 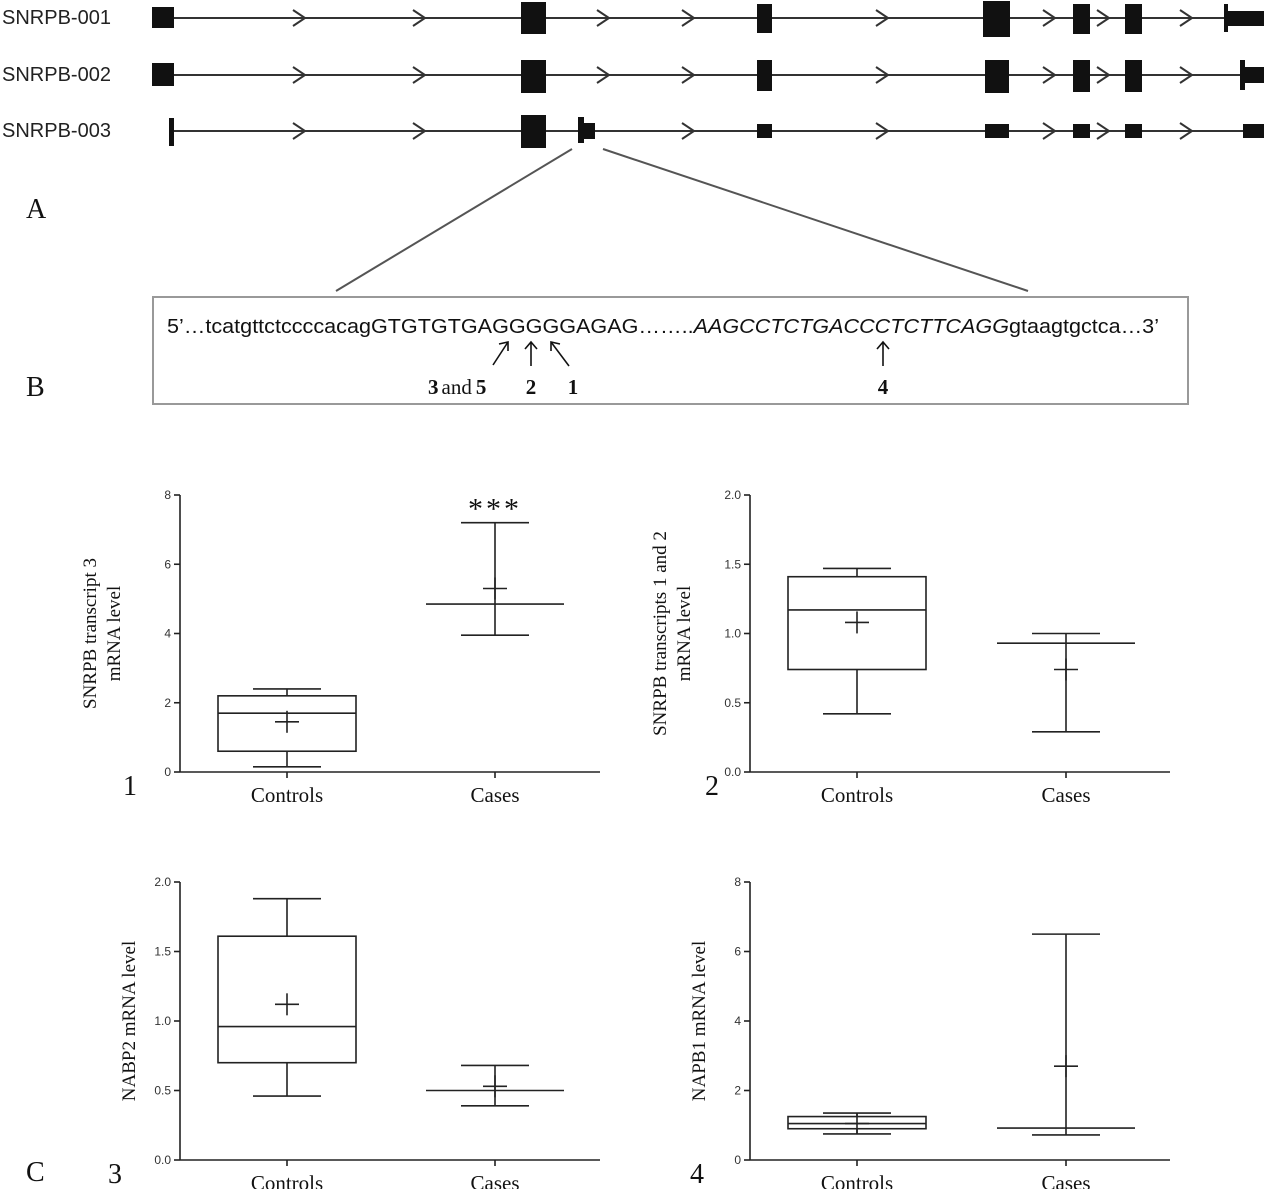 What do you see at coordinates (660, 633) in the screenshot?
I see `y-axis-label: SNRPB transcripts 1 and 2` at bounding box center [660, 633].